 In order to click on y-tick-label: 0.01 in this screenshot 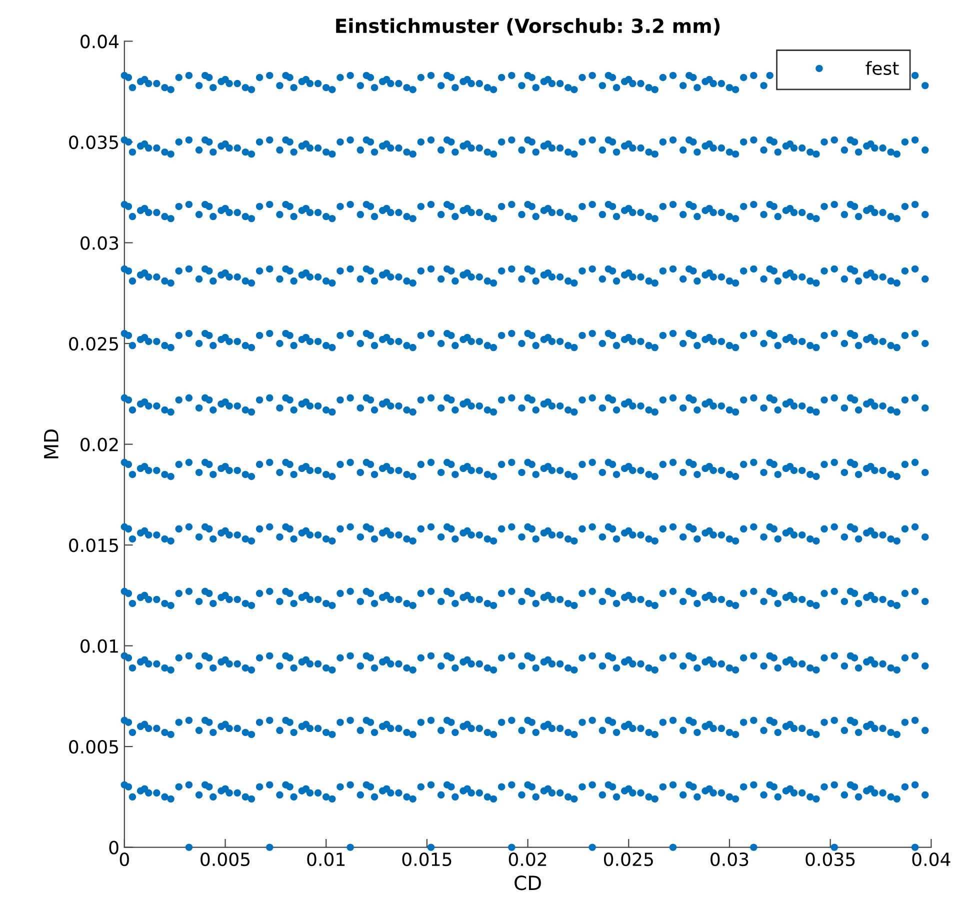, I will do `click(99, 646)`.